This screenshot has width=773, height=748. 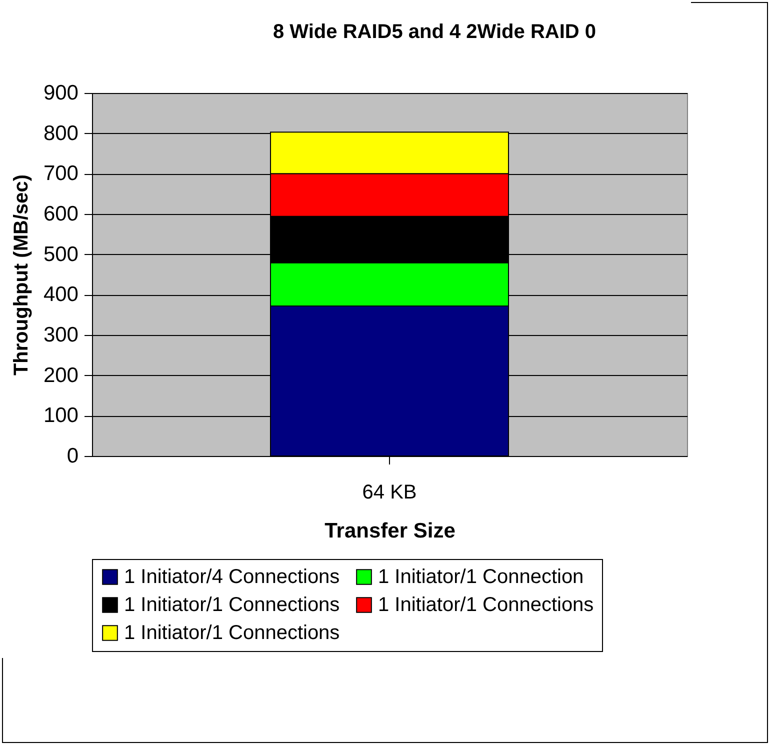 I want to click on y-tick-label: 600, so click(x=60, y=214).